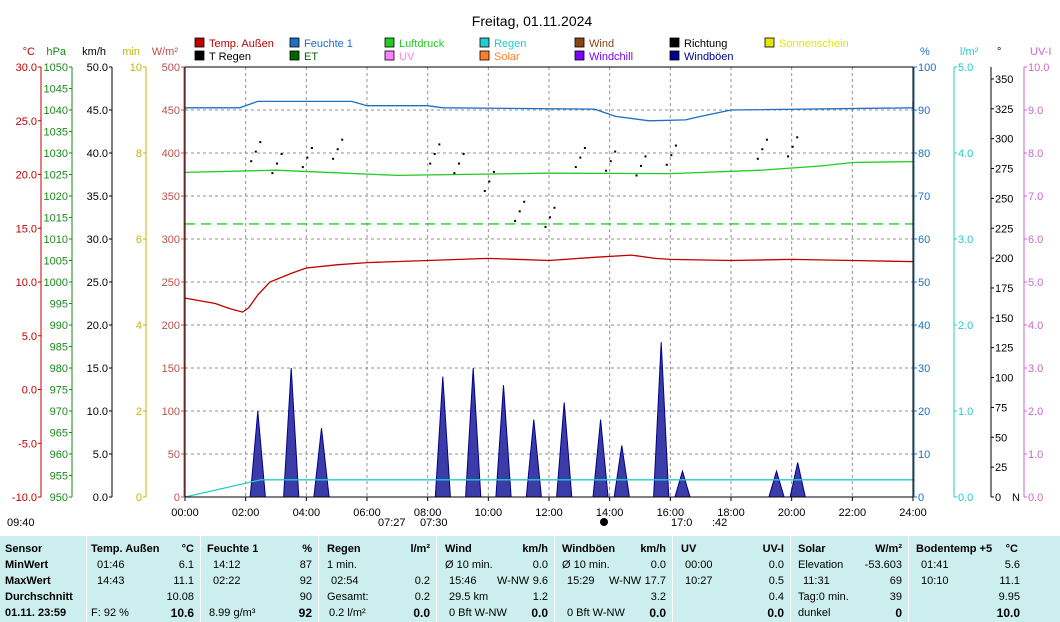 The height and width of the screenshot is (622, 1060). What do you see at coordinates (59, 348) in the screenshot?
I see `left-axis-tick-label: 985` at bounding box center [59, 348].